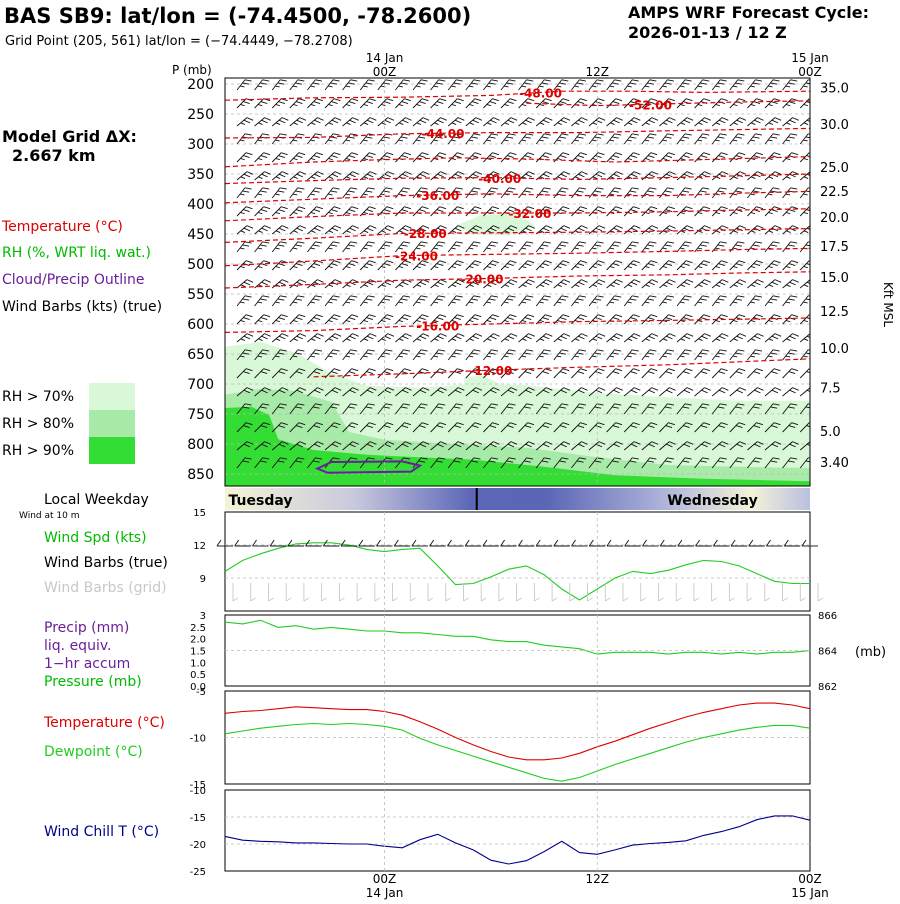  Describe the element at coordinates (888, 304) in the screenshot. I see `height-axis-title: Kft MSL` at that location.